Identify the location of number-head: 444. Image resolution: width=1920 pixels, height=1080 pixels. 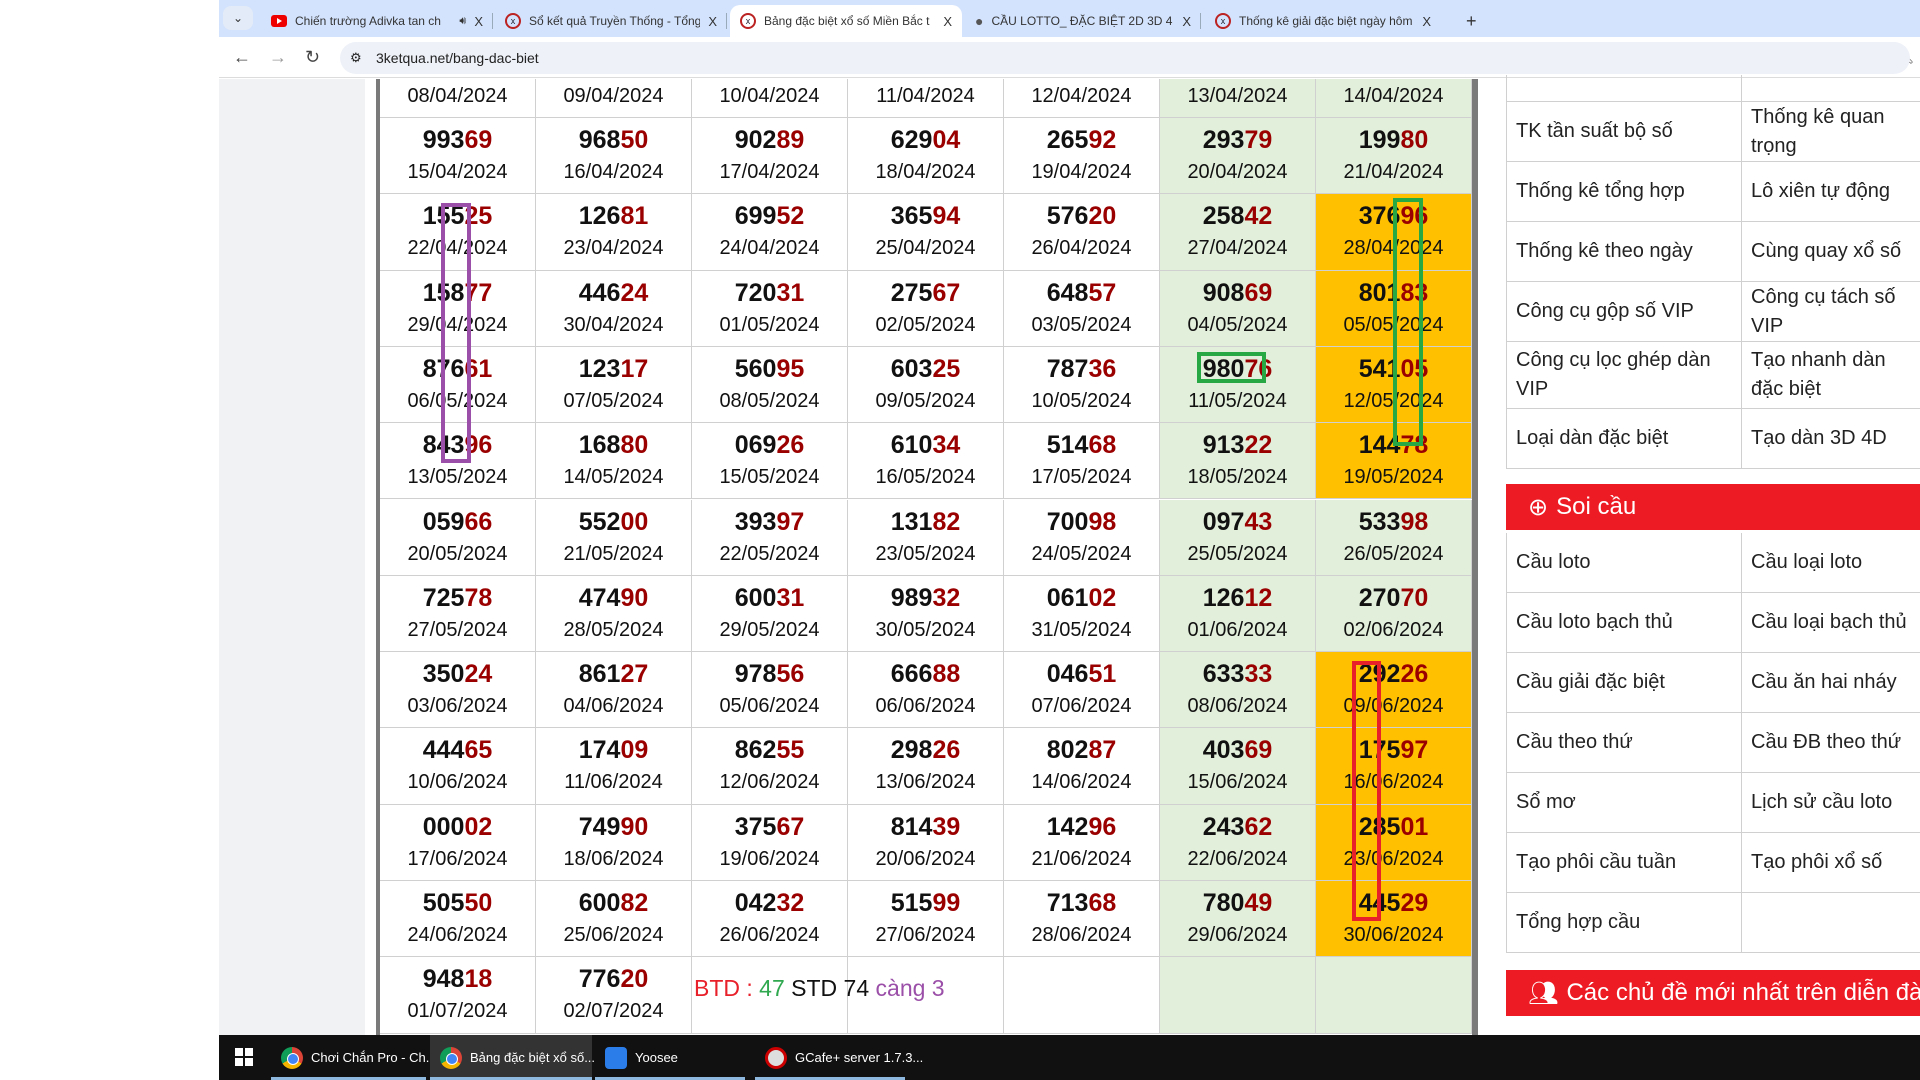
(443, 750).